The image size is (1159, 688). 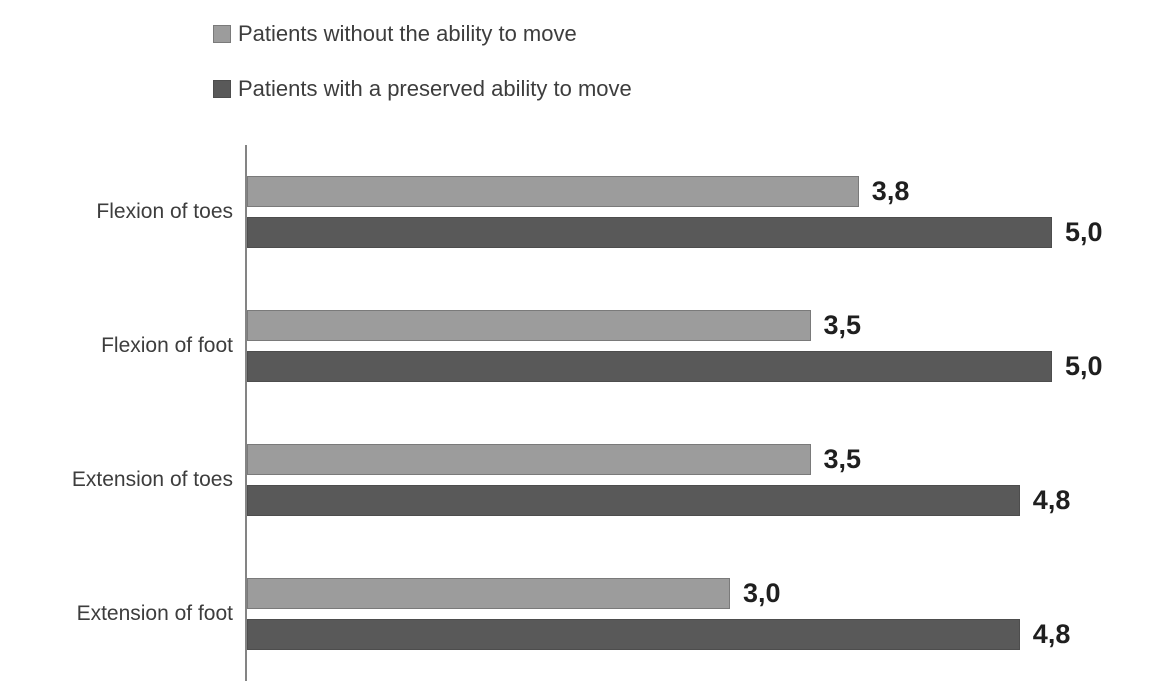 What do you see at coordinates (164, 211) in the screenshot?
I see `category-label: Flexion of toes` at bounding box center [164, 211].